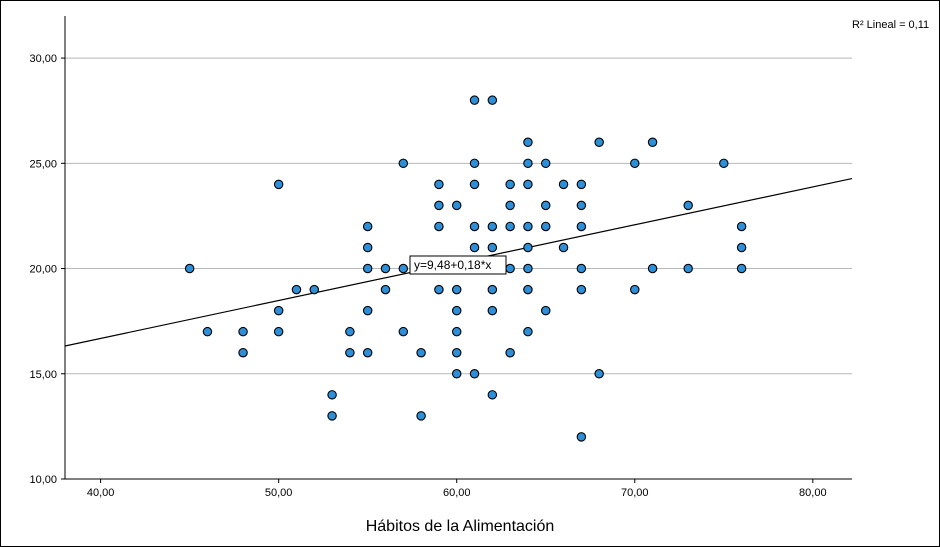 The width and height of the screenshot is (940, 547). What do you see at coordinates (101, 493) in the screenshot?
I see `x-tick-label: 40,00` at bounding box center [101, 493].